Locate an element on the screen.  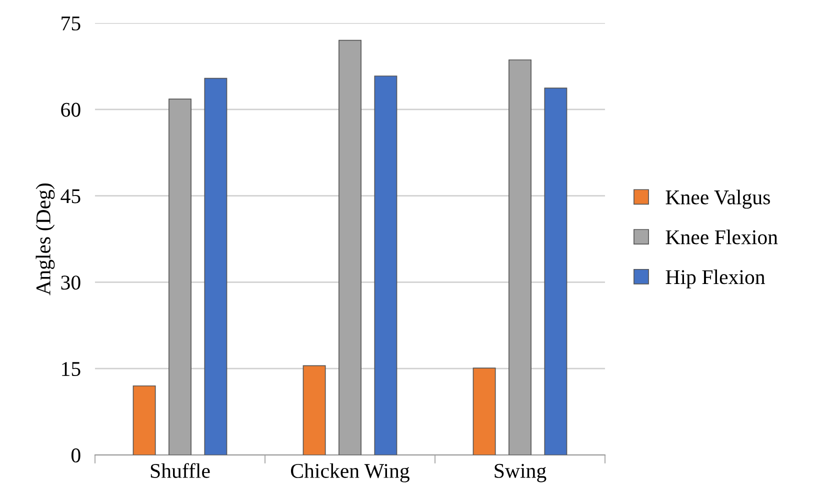
legend-label: Hip Flexion is located at coordinates (715, 279).